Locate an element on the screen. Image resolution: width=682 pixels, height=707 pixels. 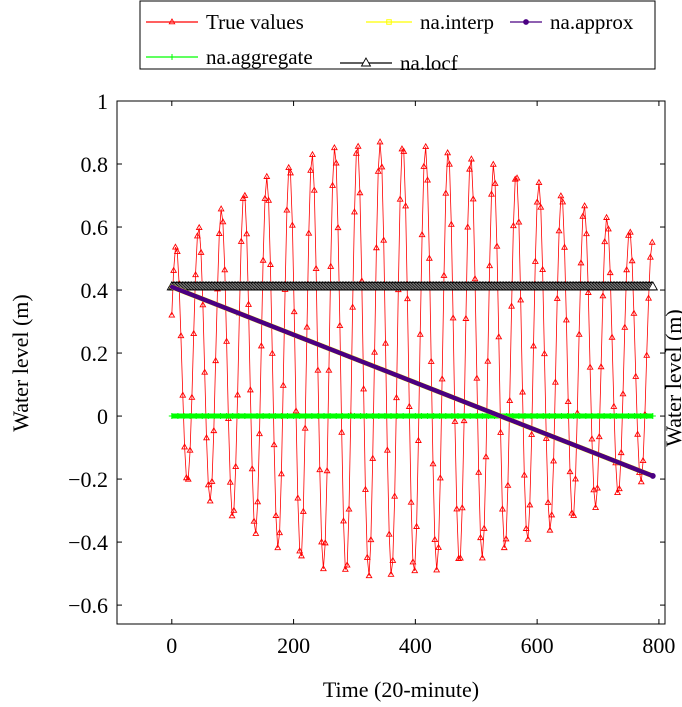
legend-item: na.interp is located at coordinates (430, 22).